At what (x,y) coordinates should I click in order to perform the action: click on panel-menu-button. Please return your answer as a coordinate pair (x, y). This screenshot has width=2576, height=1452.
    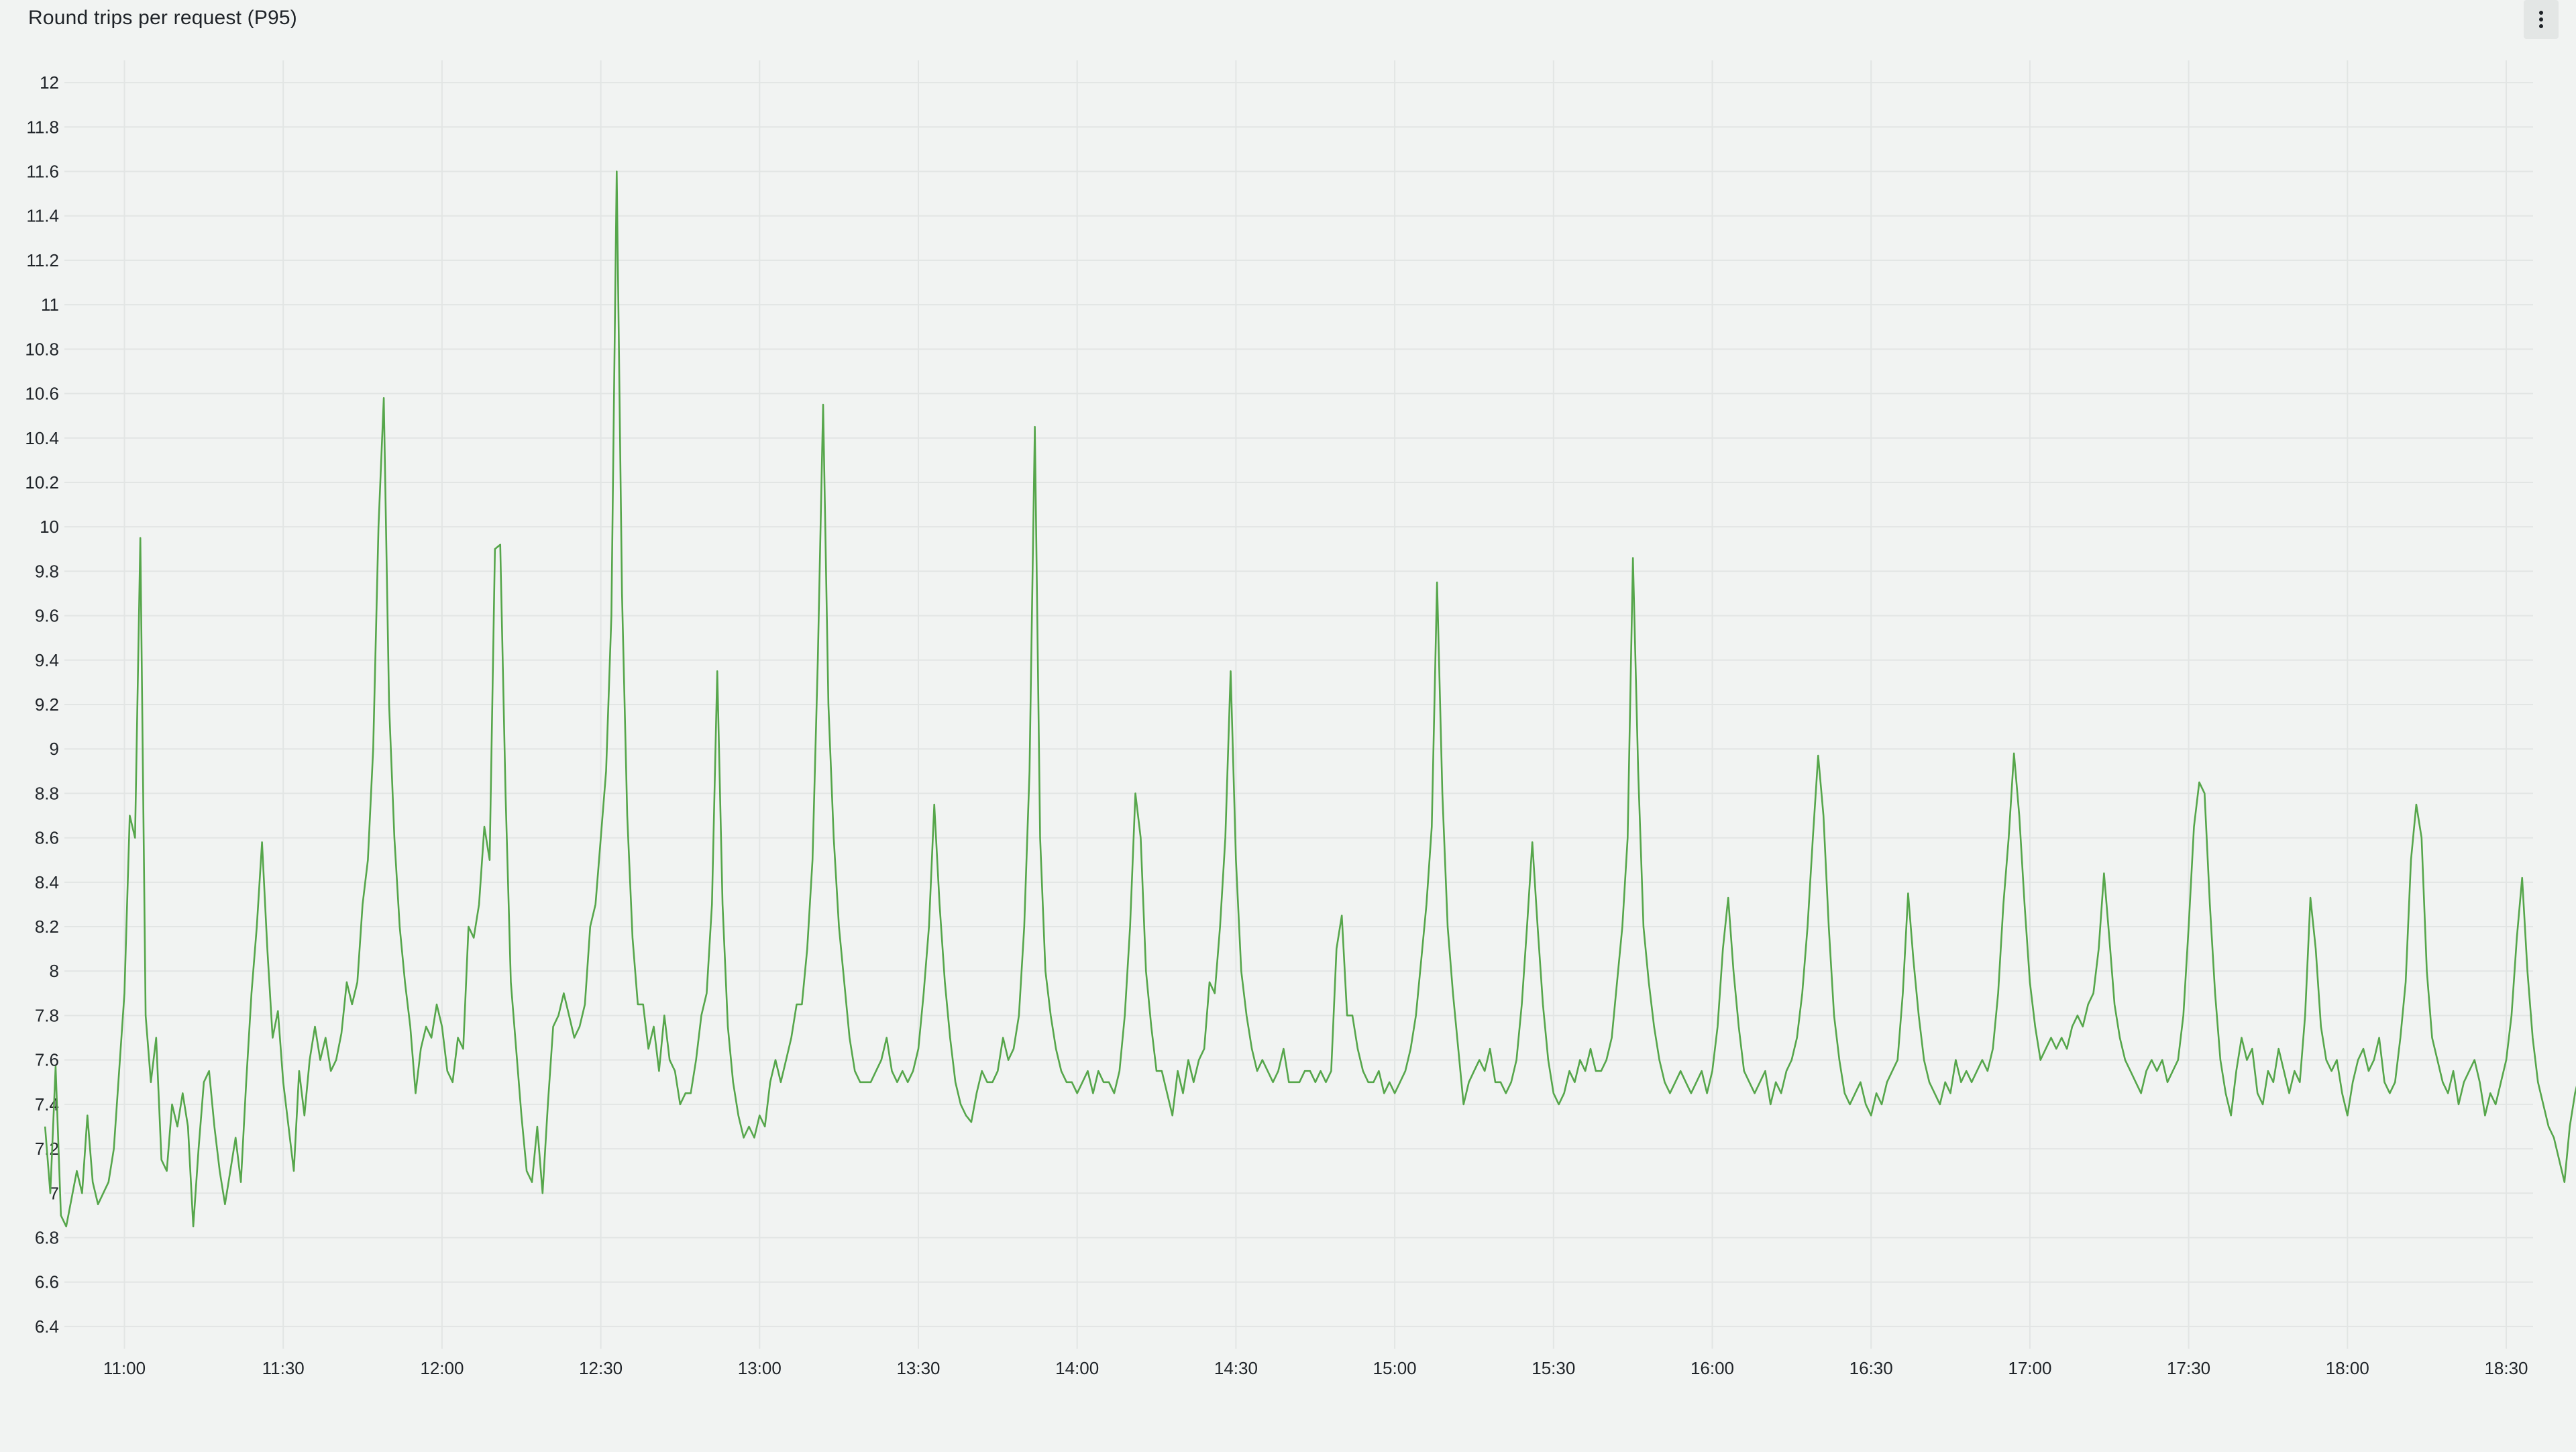
    Looking at the image, I should click on (2541, 20).